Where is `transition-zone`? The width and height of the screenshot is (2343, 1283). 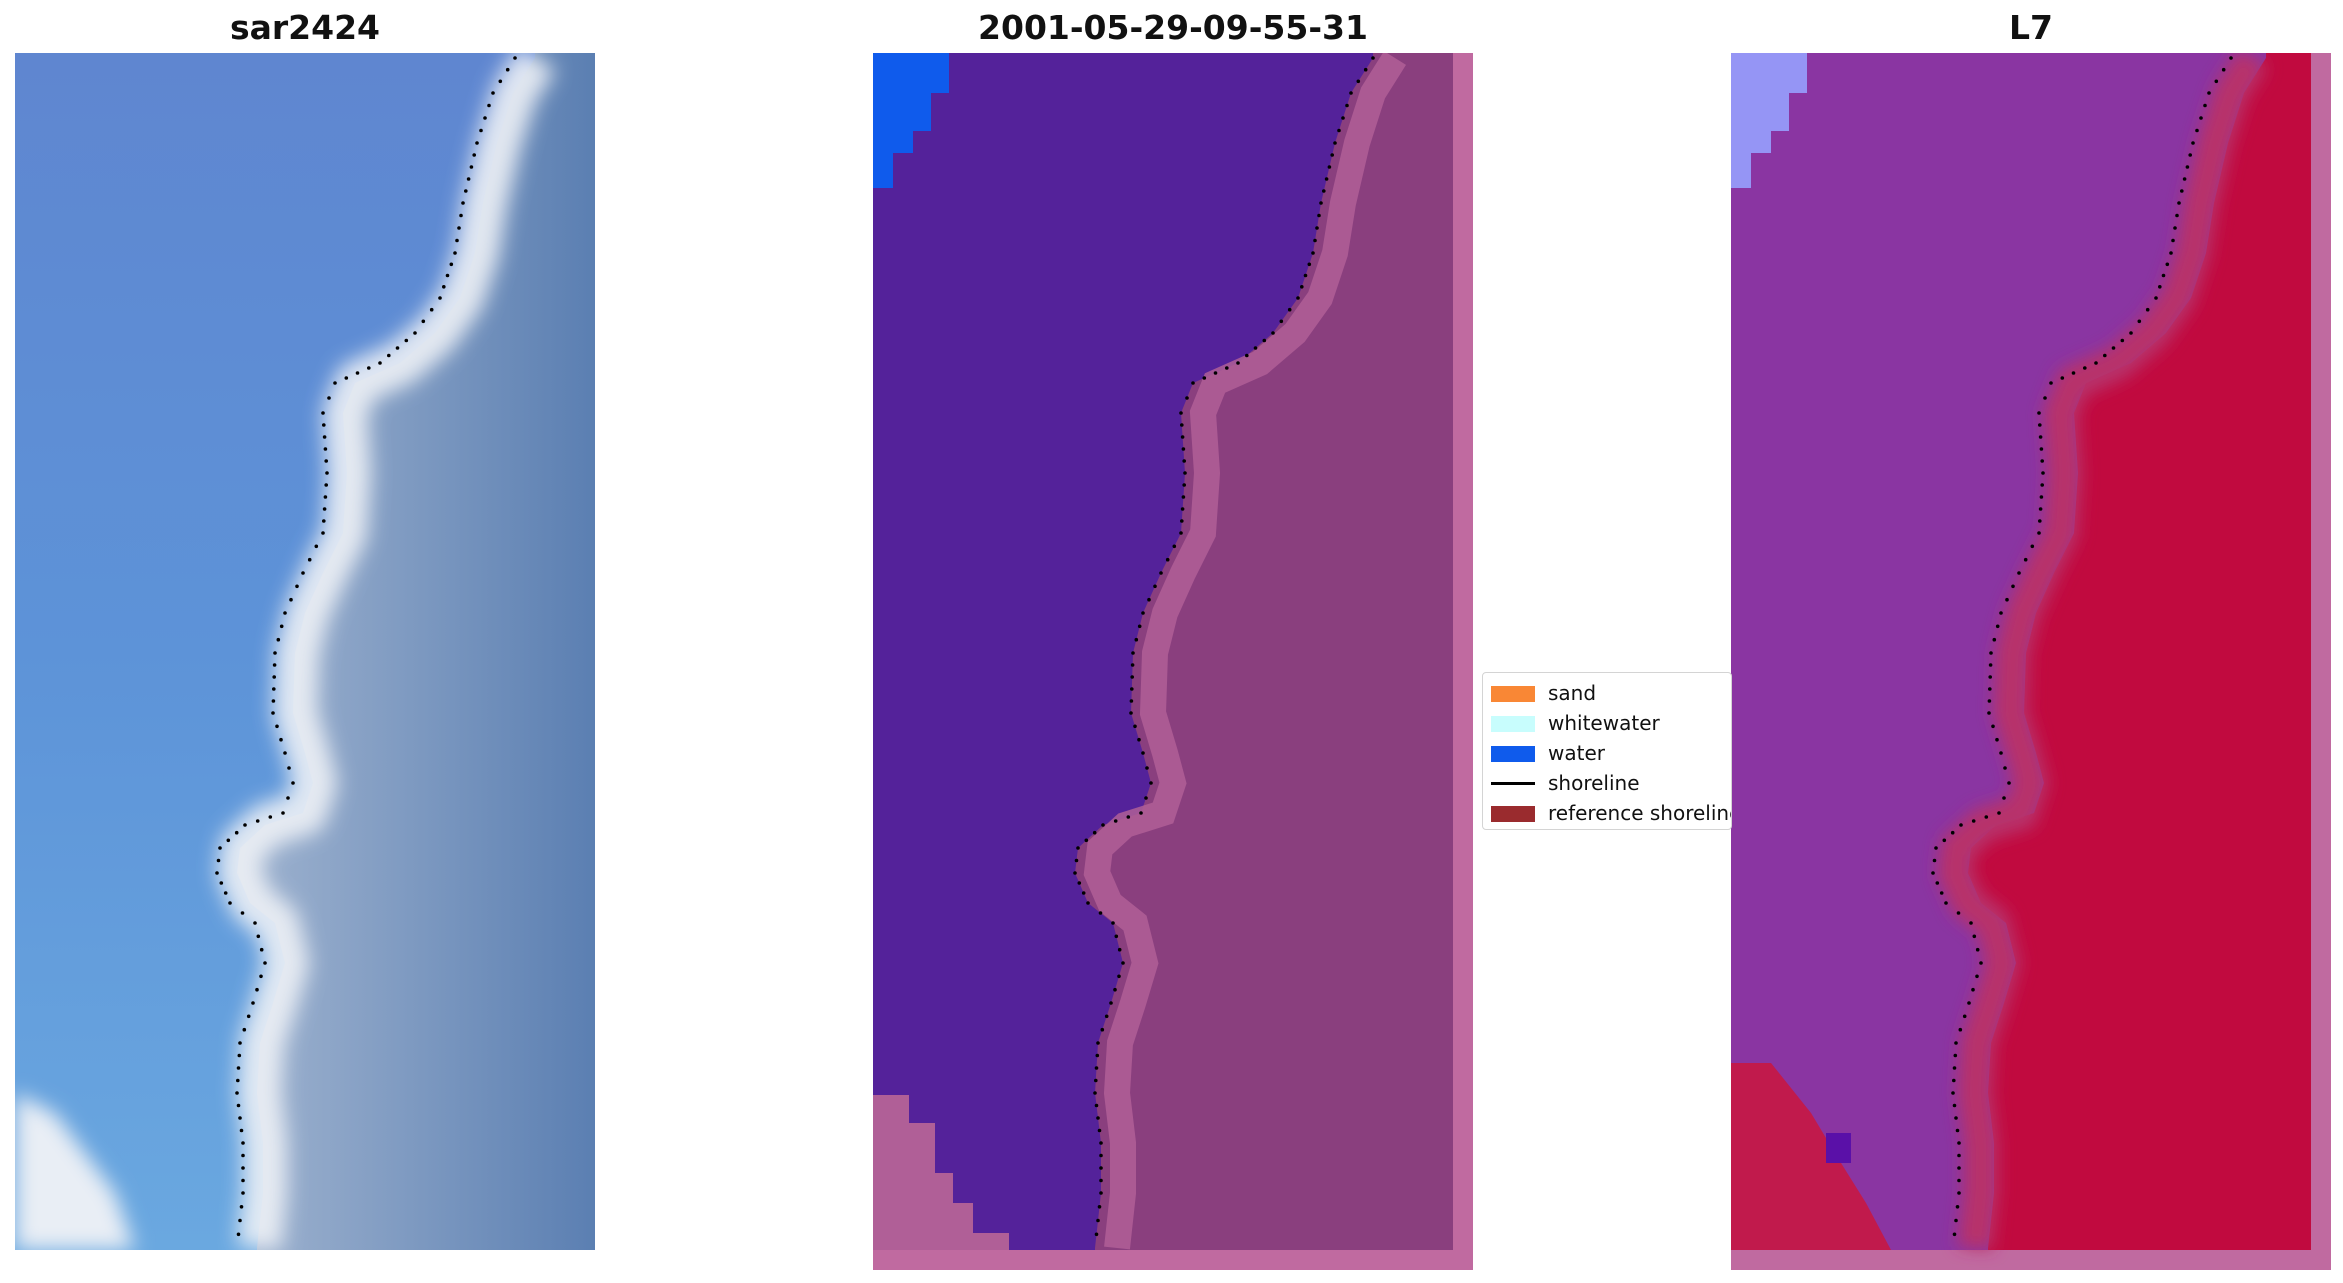 transition-zone is located at coordinates (1245, 651).